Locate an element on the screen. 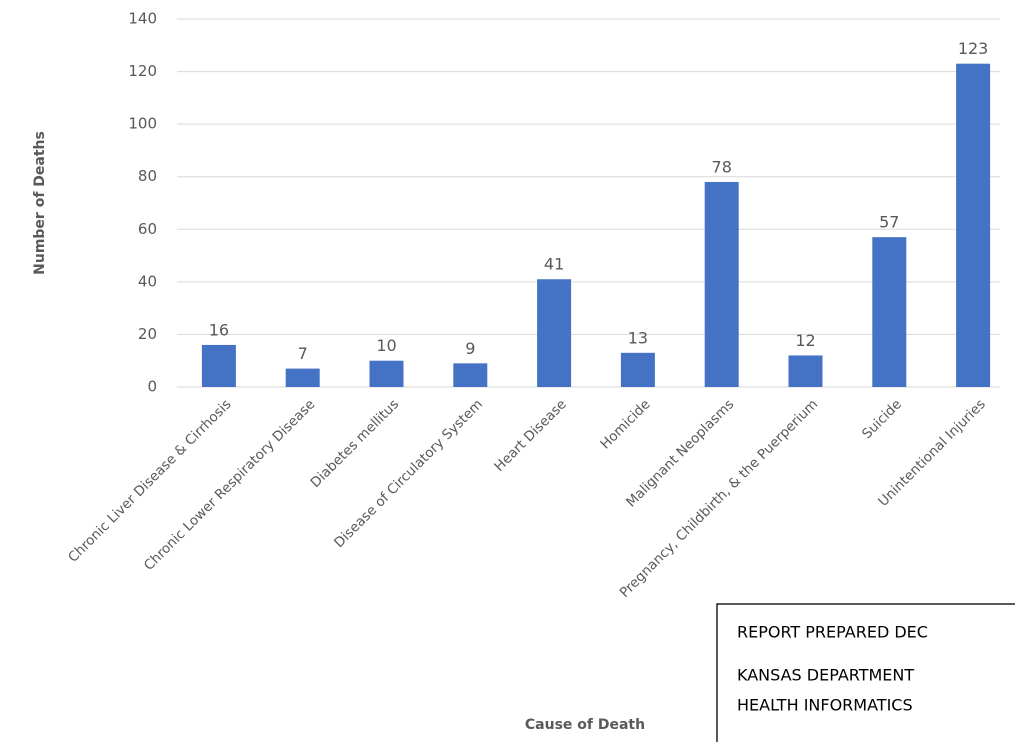  x-tick-label: Suicide is located at coordinates (882, 419).